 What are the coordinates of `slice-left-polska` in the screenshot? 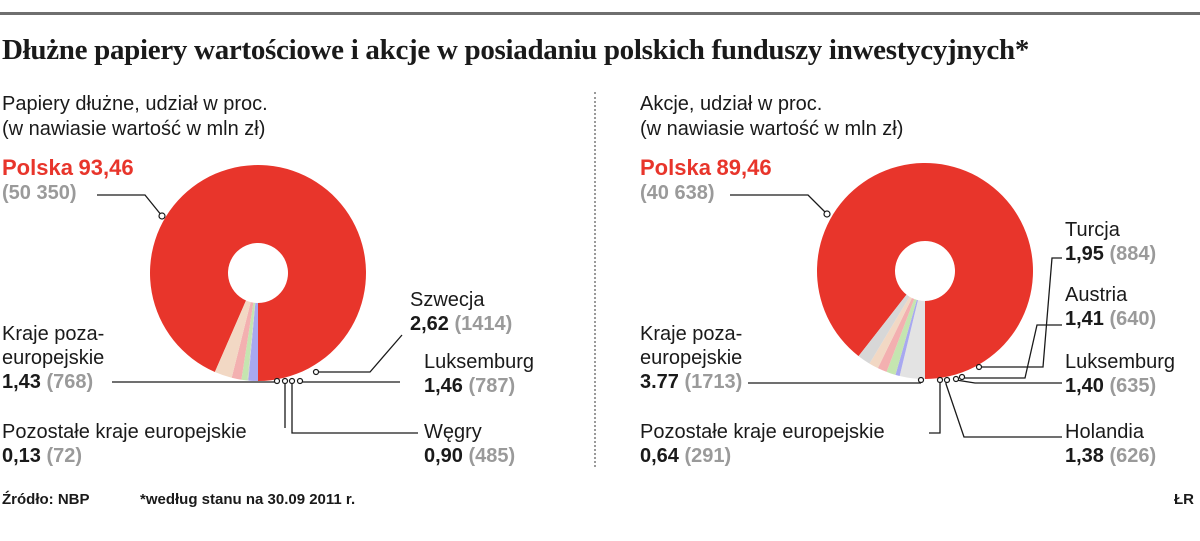 It's located at (258, 272).